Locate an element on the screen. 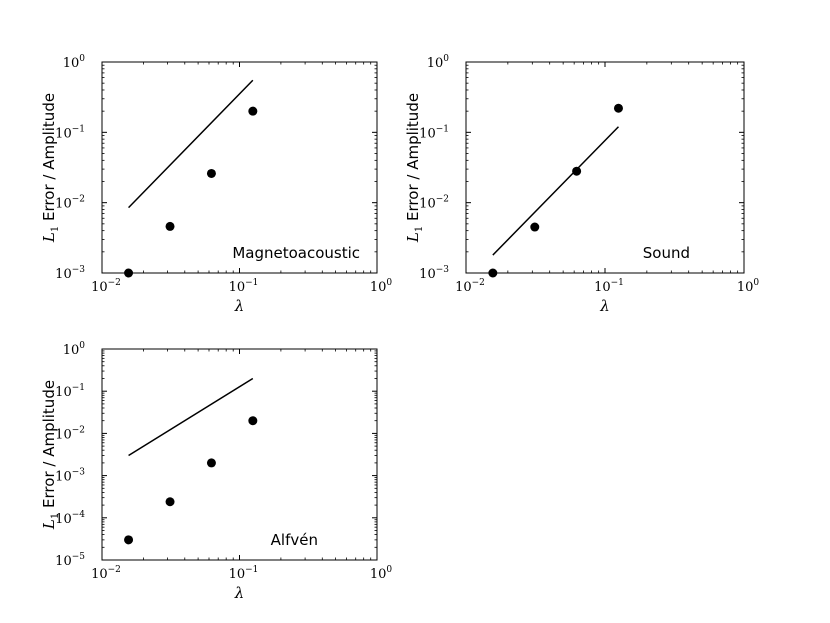 Image resolution: width=830 pixels, height=623 pixels. panel-label: Sound is located at coordinates (666, 253).